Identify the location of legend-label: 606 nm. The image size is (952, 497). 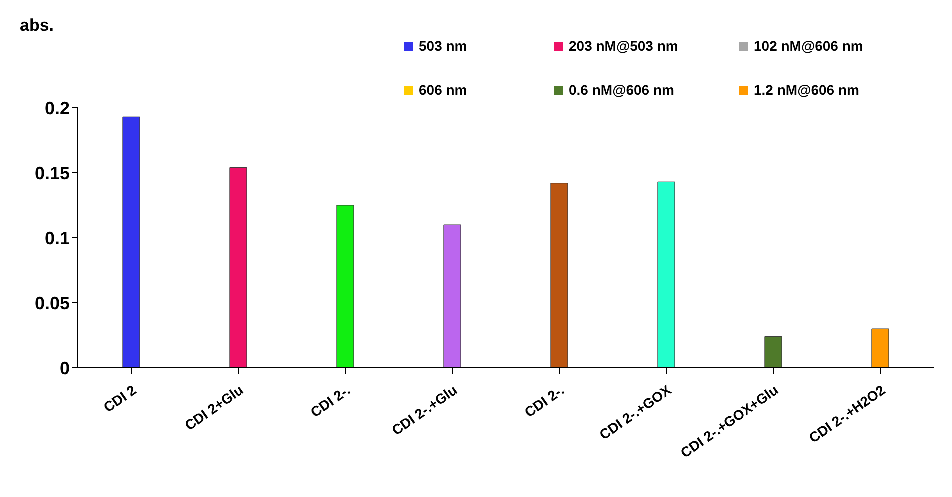
(443, 90).